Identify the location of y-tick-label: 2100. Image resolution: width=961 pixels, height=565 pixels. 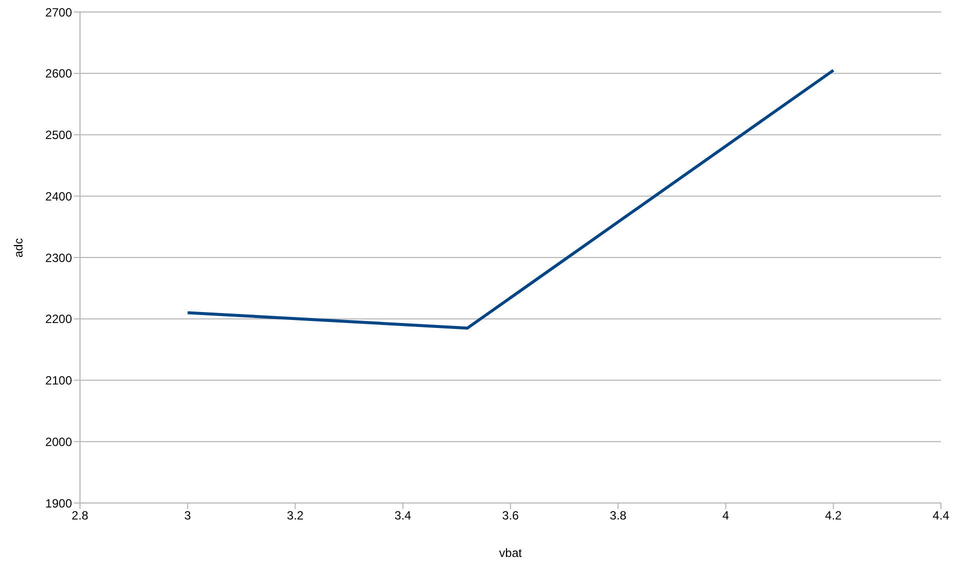
(58, 381).